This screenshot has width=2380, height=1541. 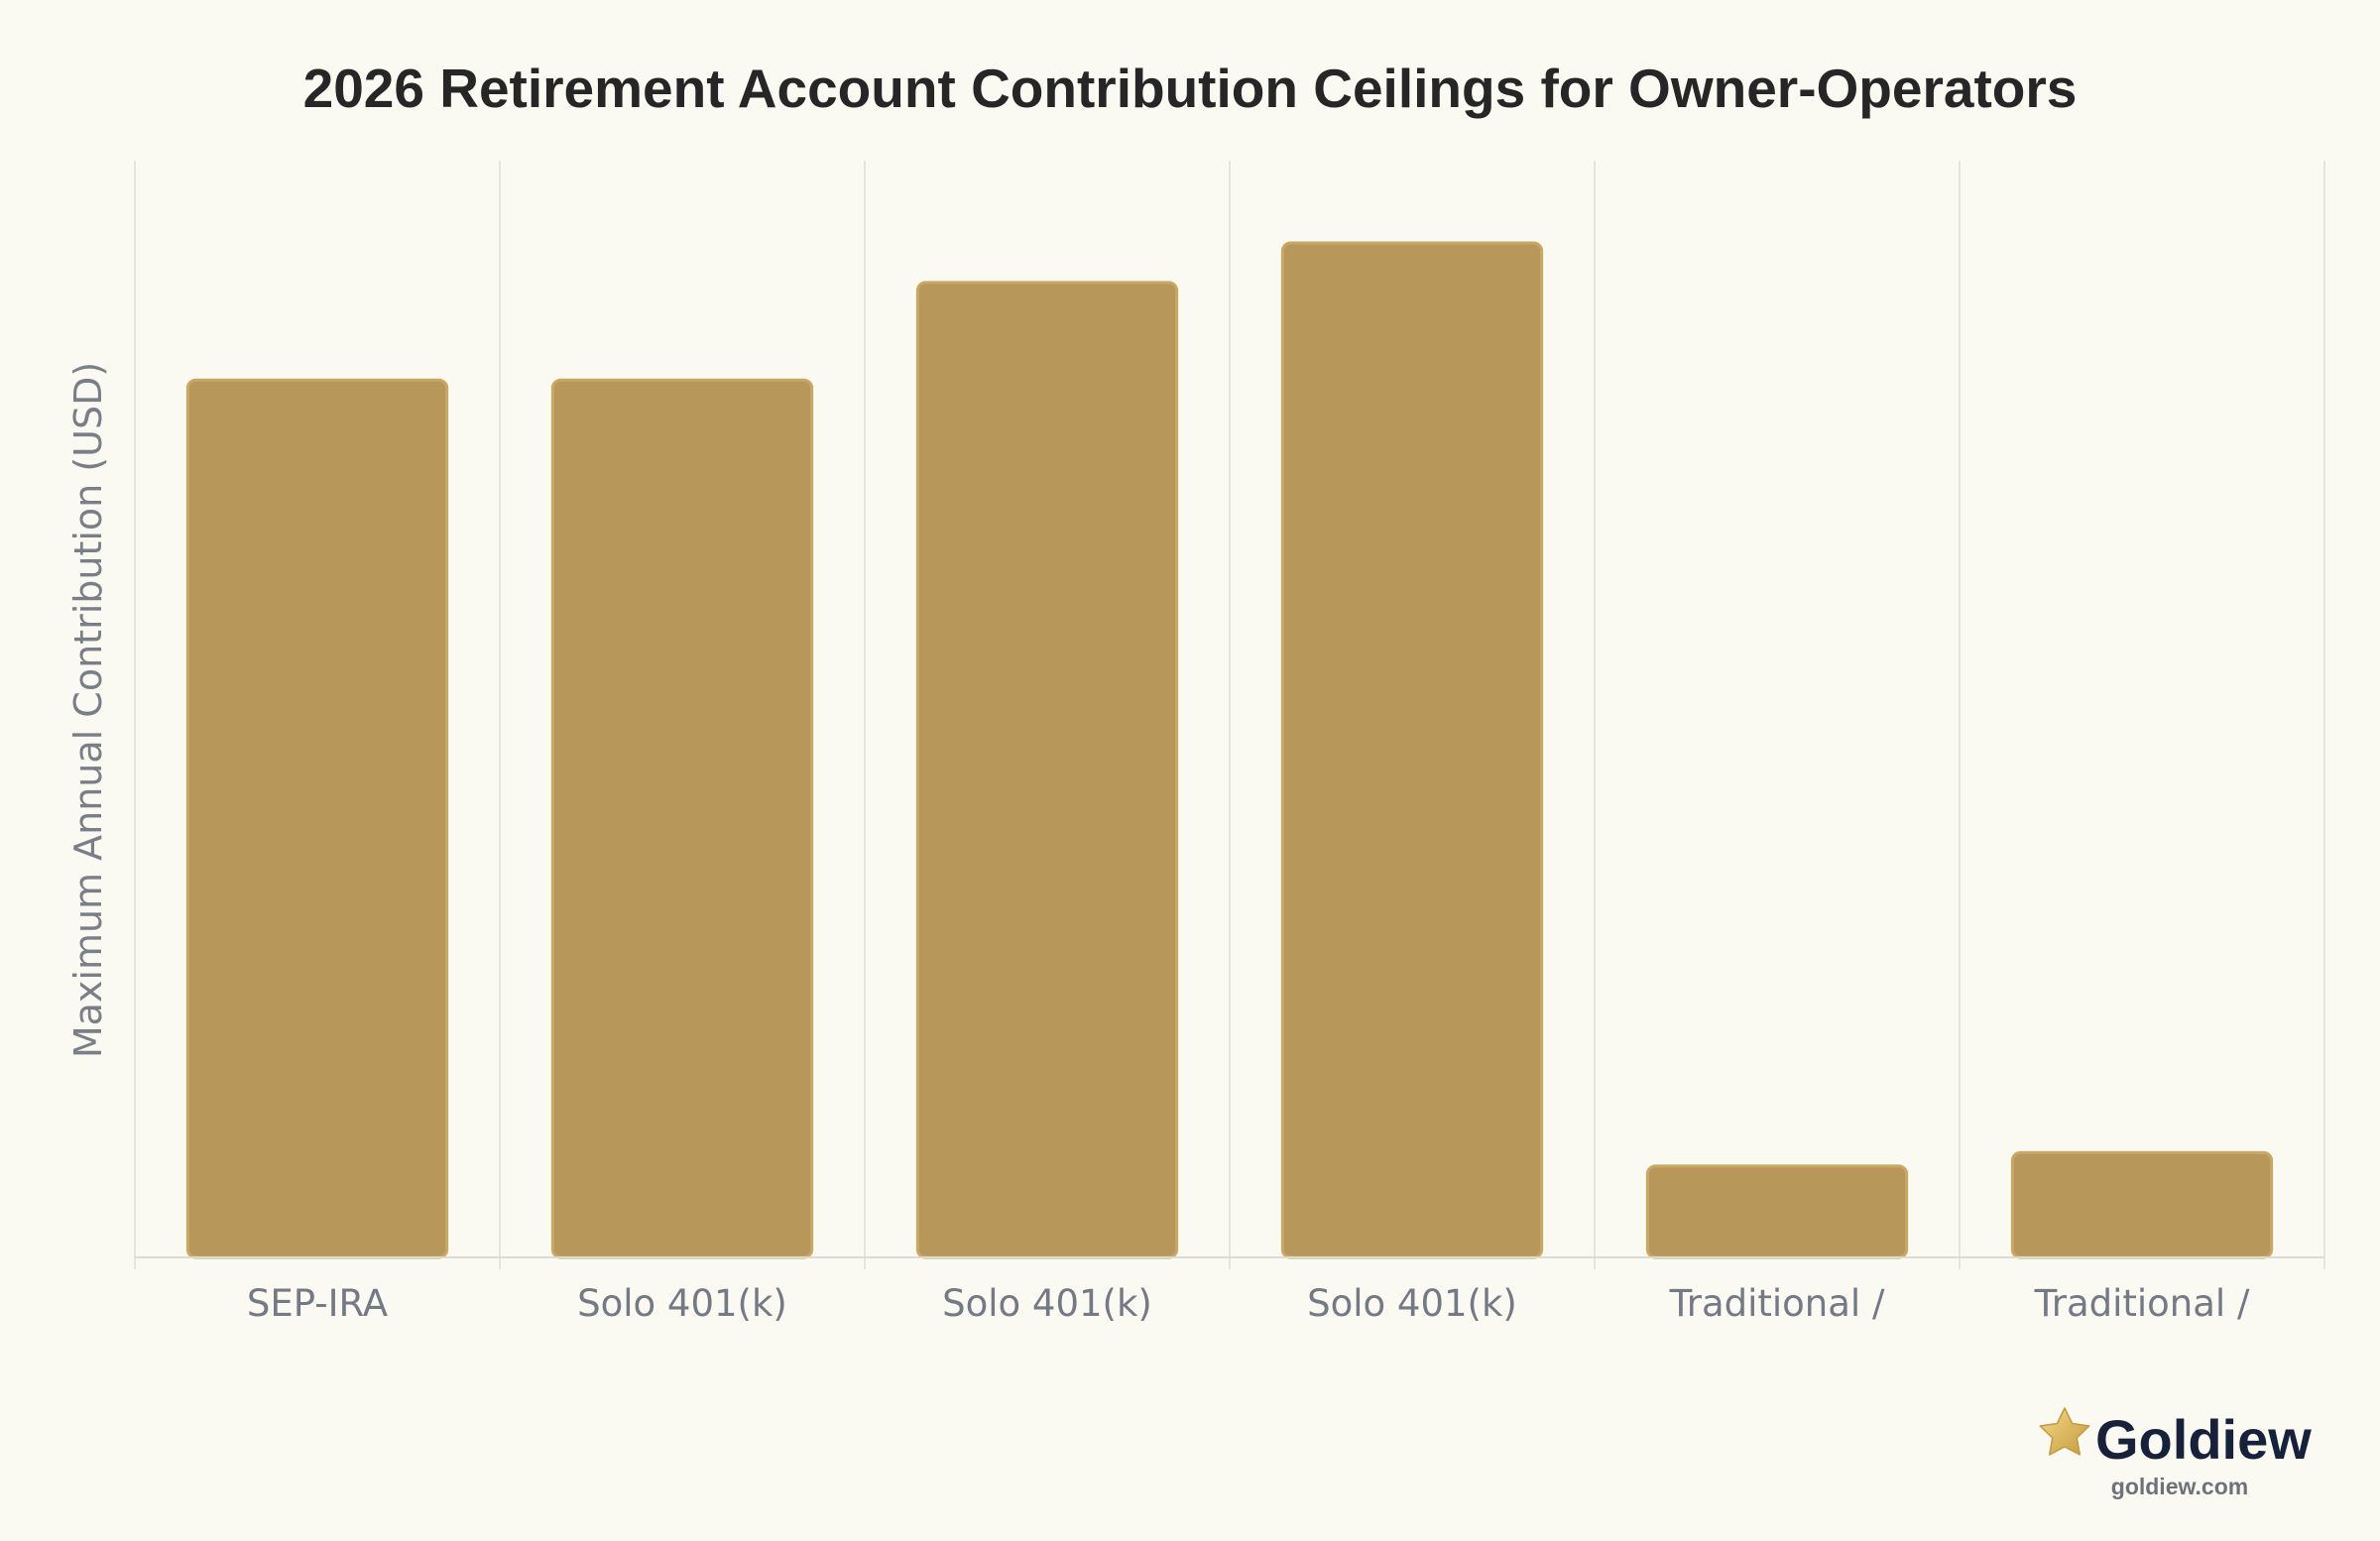 What do you see at coordinates (2064, 1431) in the screenshot?
I see `star-icon` at bounding box center [2064, 1431].